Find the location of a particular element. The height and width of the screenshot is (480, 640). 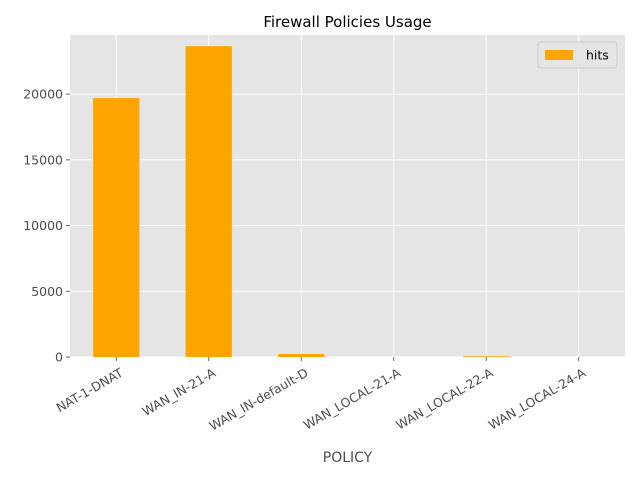

y-axis-ticks: 0 5000 10000 15000 20000 is located at coordinates (46, 226).